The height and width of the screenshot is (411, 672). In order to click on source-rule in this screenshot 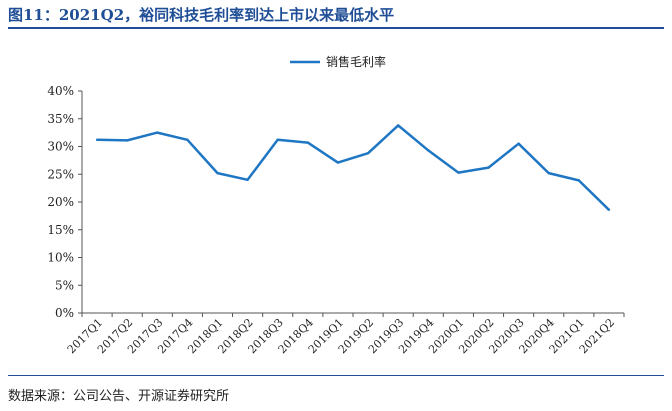, I will do `click(336, 375)`.